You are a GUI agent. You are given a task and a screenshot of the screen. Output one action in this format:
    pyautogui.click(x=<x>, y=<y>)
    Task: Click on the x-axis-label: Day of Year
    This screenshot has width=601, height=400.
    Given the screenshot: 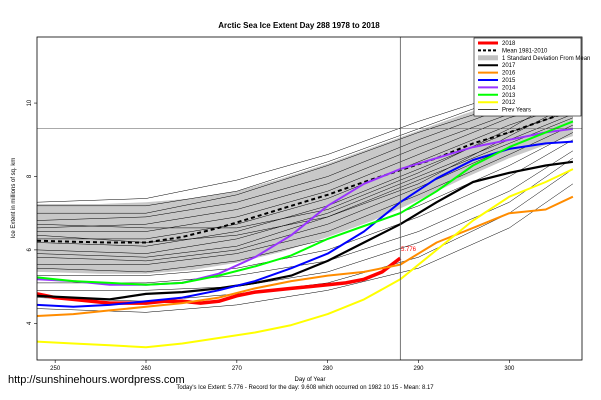 What is the action you would take?
    pyautogui.click(x=309, y=380)
    